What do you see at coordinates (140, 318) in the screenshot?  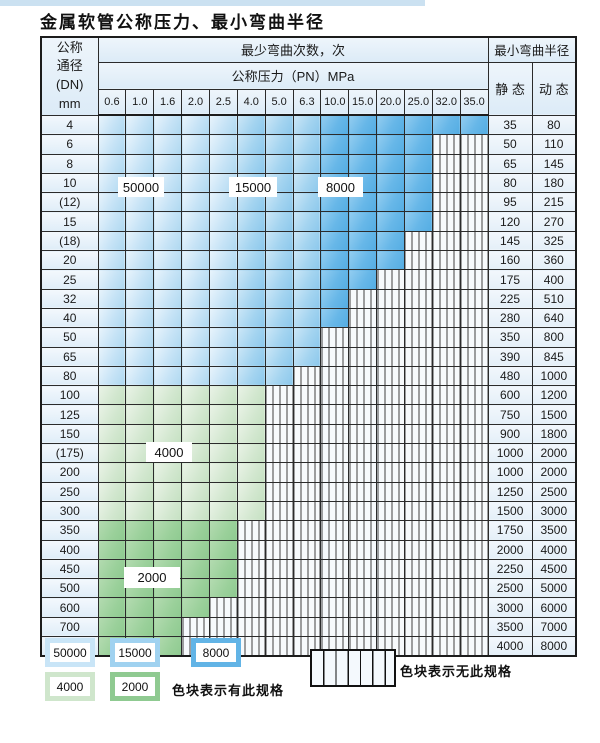 I see `cell-dn40-pn1.0` at bounding box center [140, 318].